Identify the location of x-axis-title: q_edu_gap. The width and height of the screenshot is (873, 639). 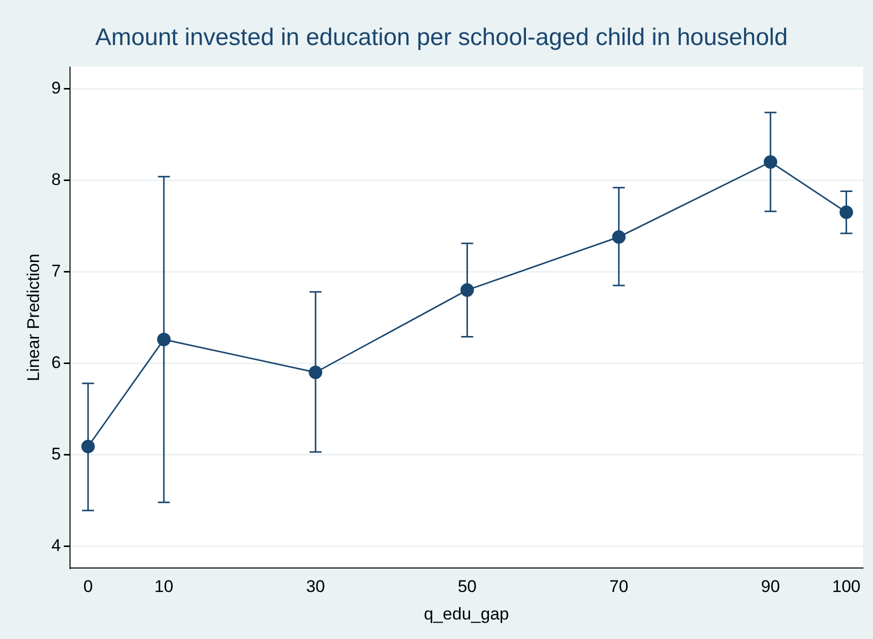
(466, 614).